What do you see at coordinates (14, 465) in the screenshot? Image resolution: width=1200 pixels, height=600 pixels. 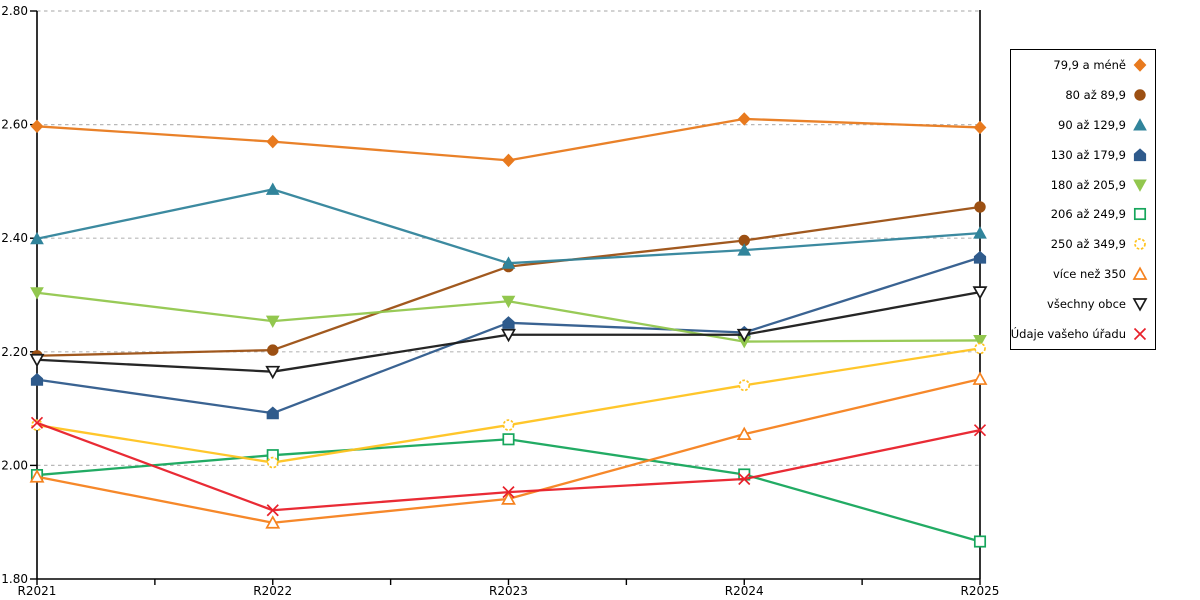 I see `y-tick-label: 2.00` at bounding box center [14, 465].